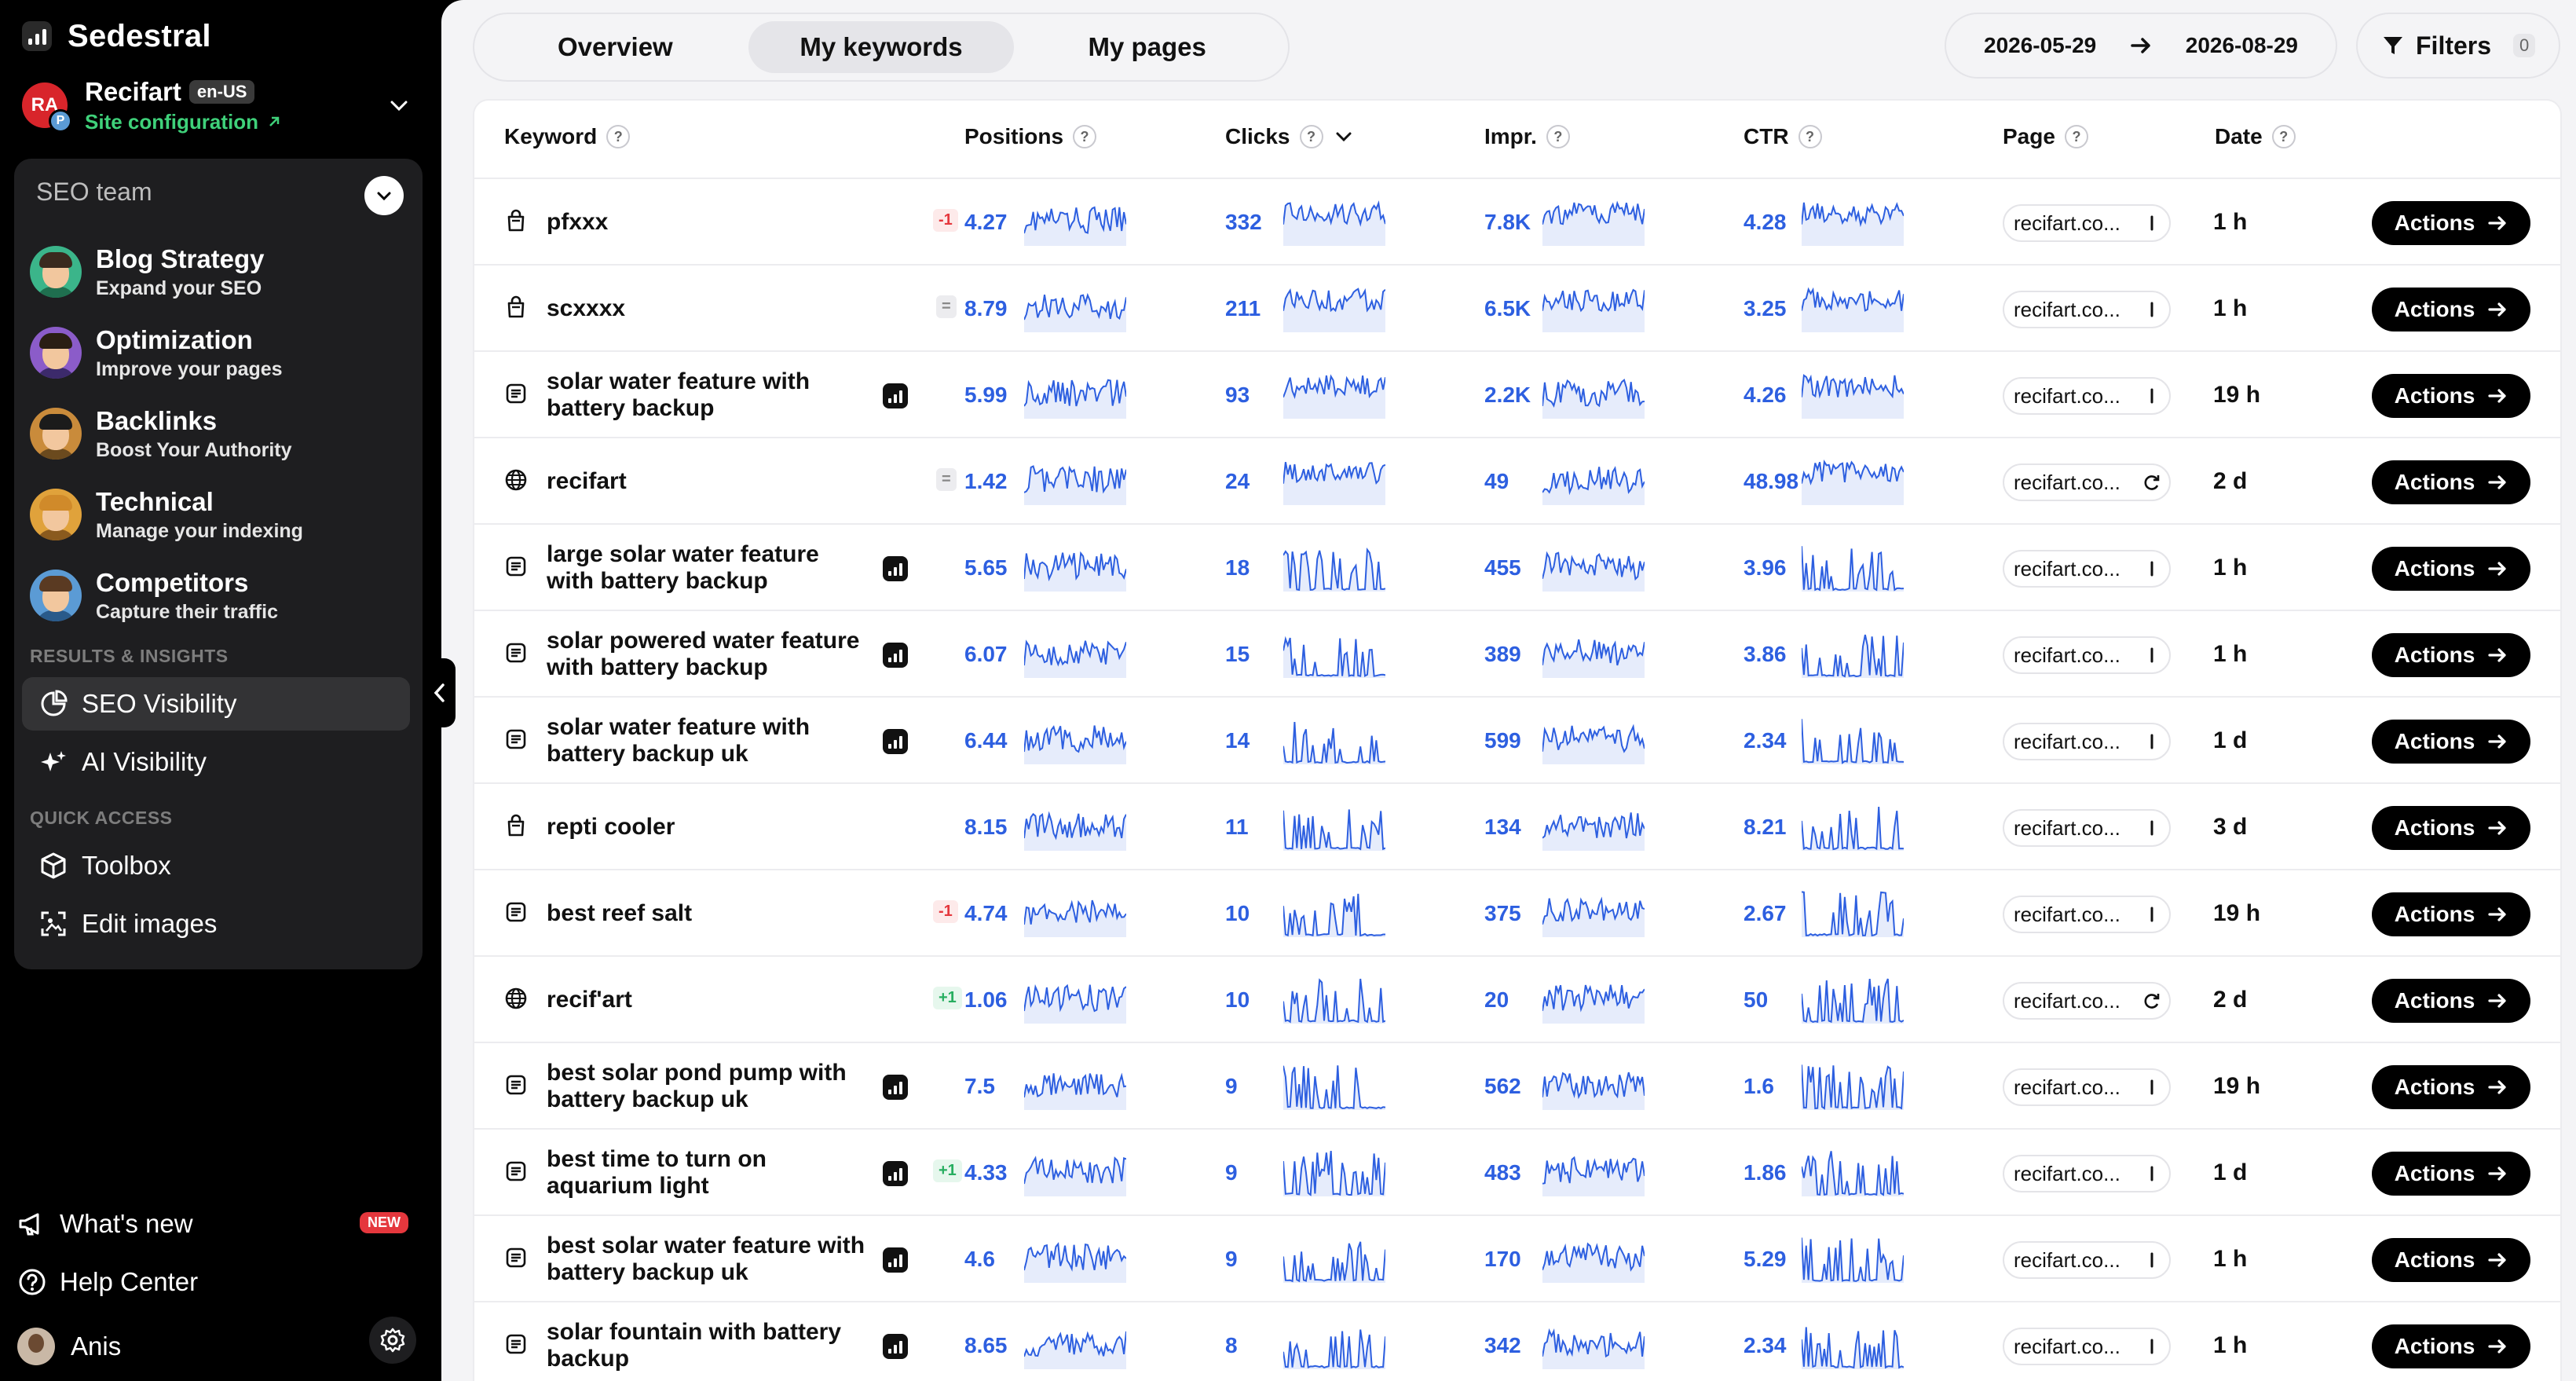 The image size is (2576, 1381). Describe the element at coordinates (657, 1172) in the screenshot. I see `keyword-text: best time to turn on aquarium light` at that location.